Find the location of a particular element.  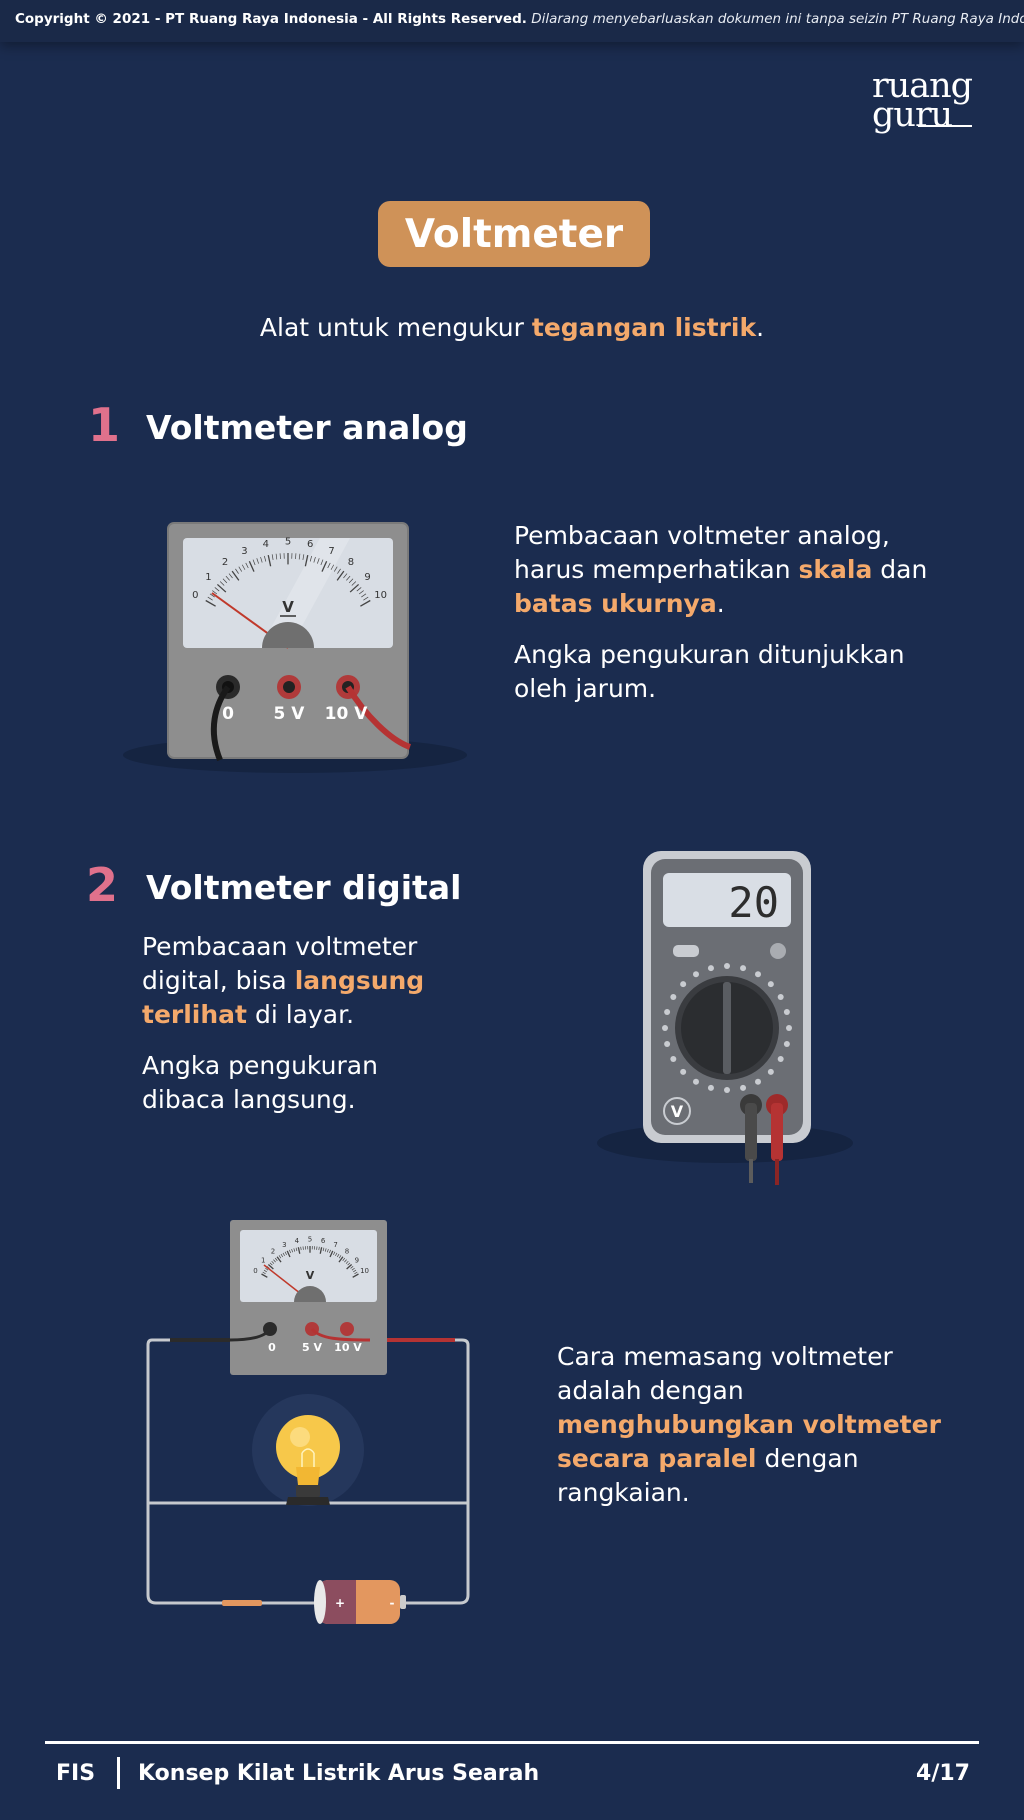

terminal-5v is located at coordinates (289, 687).